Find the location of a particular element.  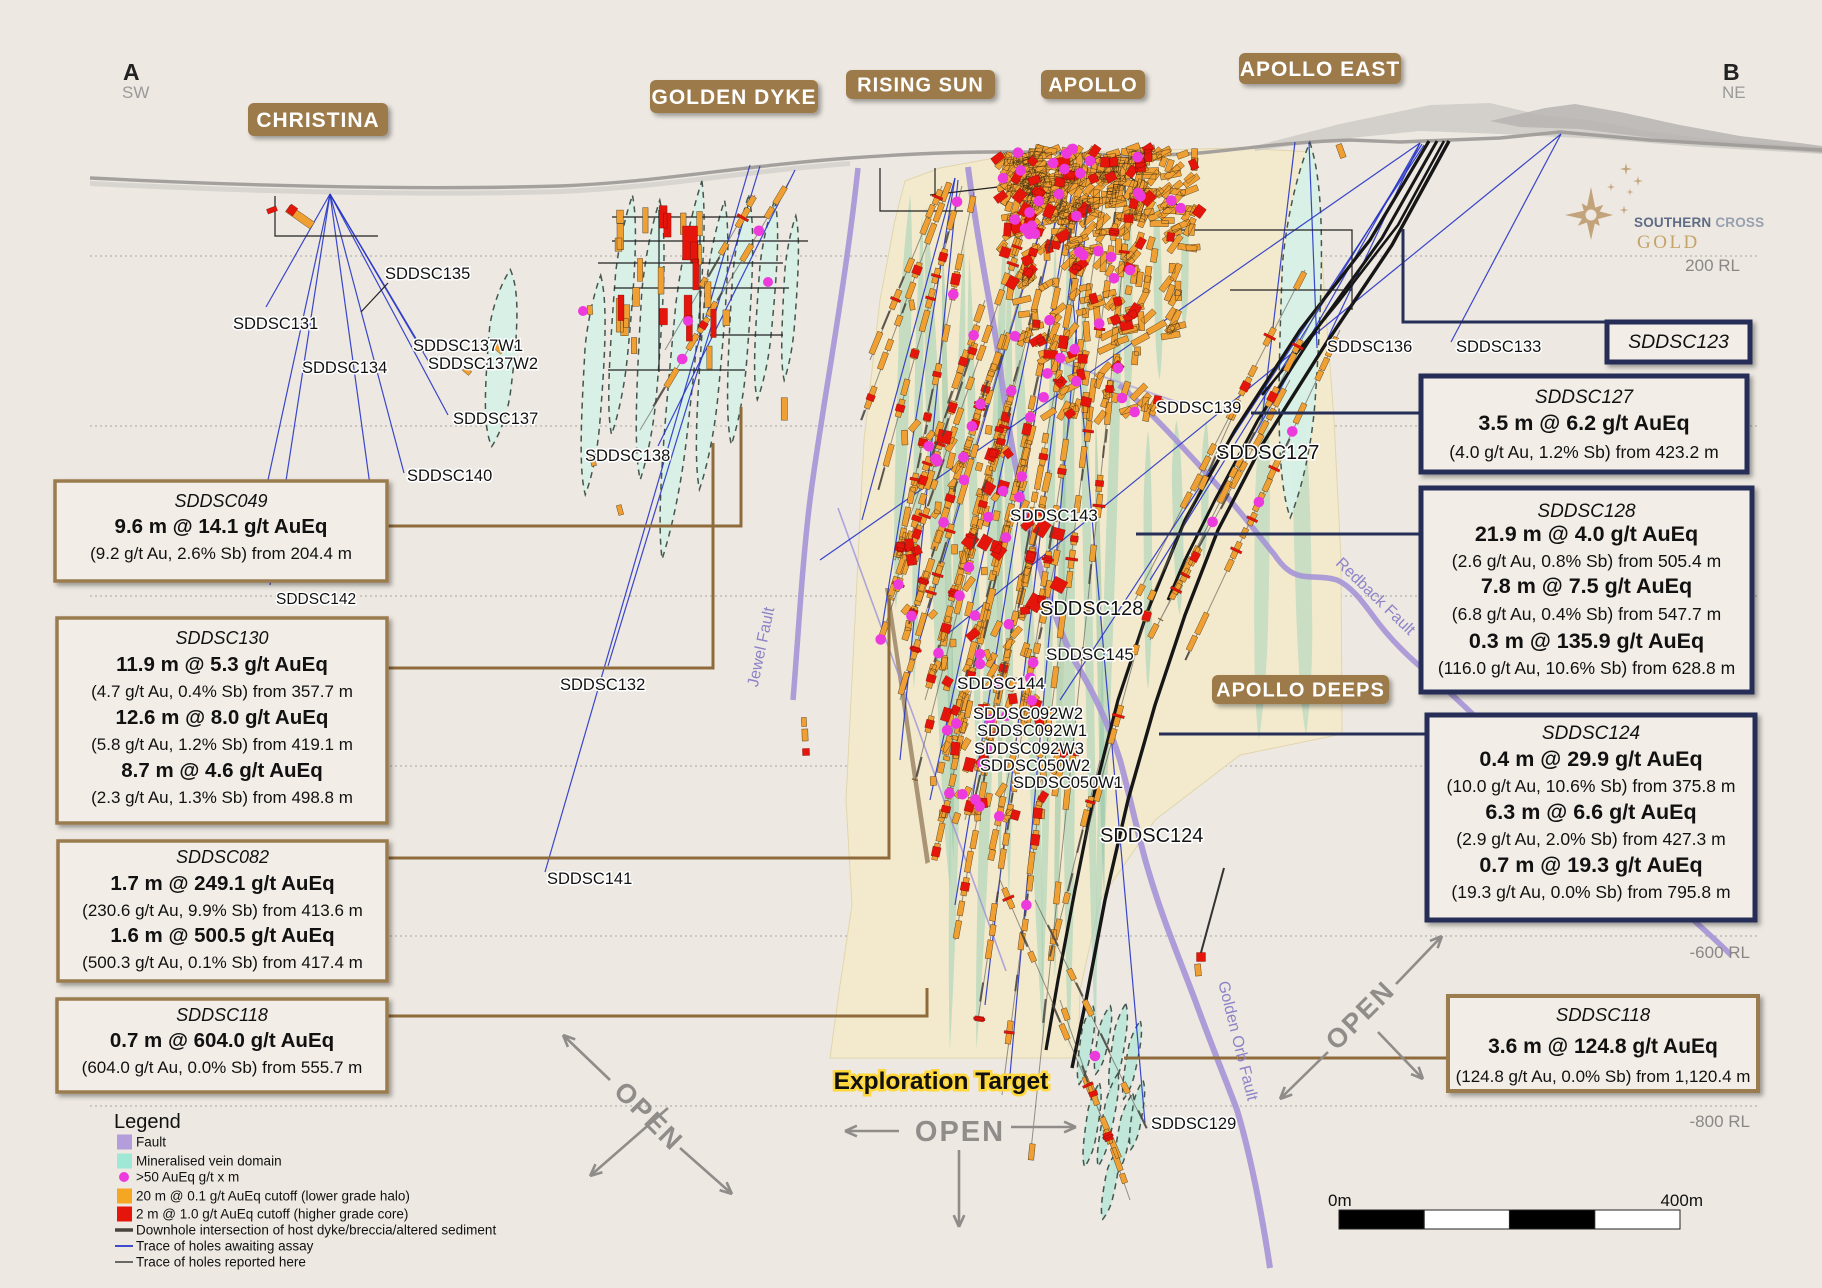

svg-text: A is located at coordinates (131, 72).